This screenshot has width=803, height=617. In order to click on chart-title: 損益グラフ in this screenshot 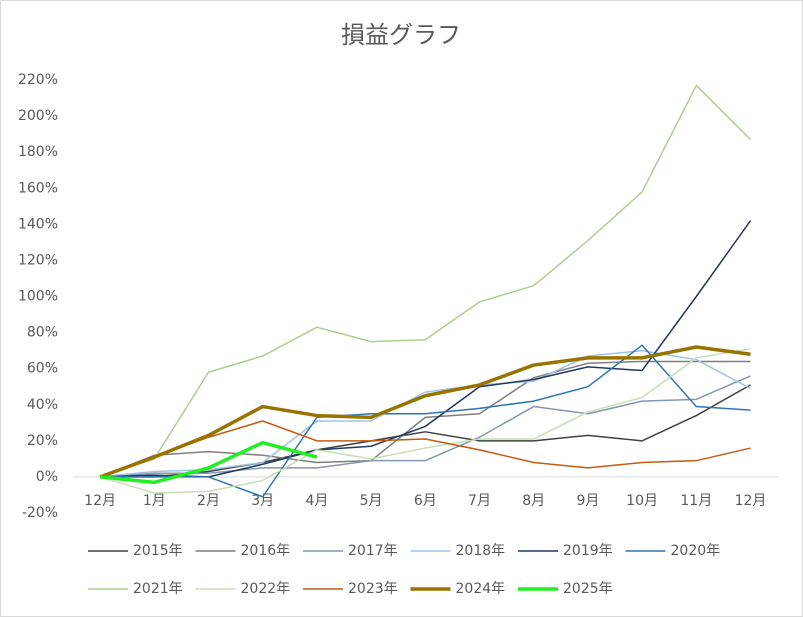, I will do `click(401, 35)`.